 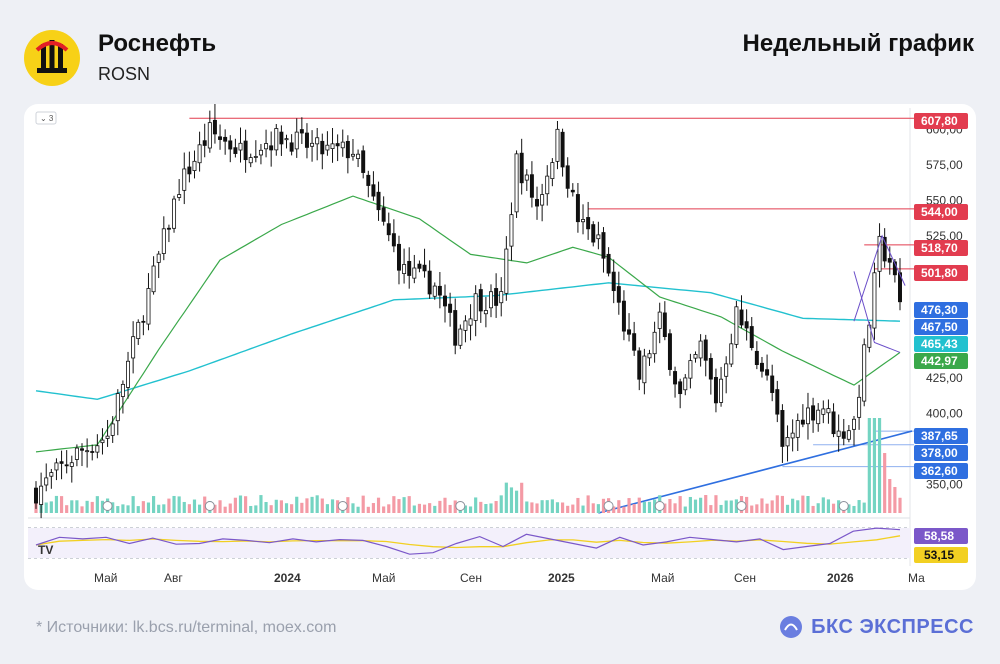 What do you see at coordinates (939, 555) in the screenshot?
I see `rsi-value-text: 53,15` at bounding box center [939, 555].